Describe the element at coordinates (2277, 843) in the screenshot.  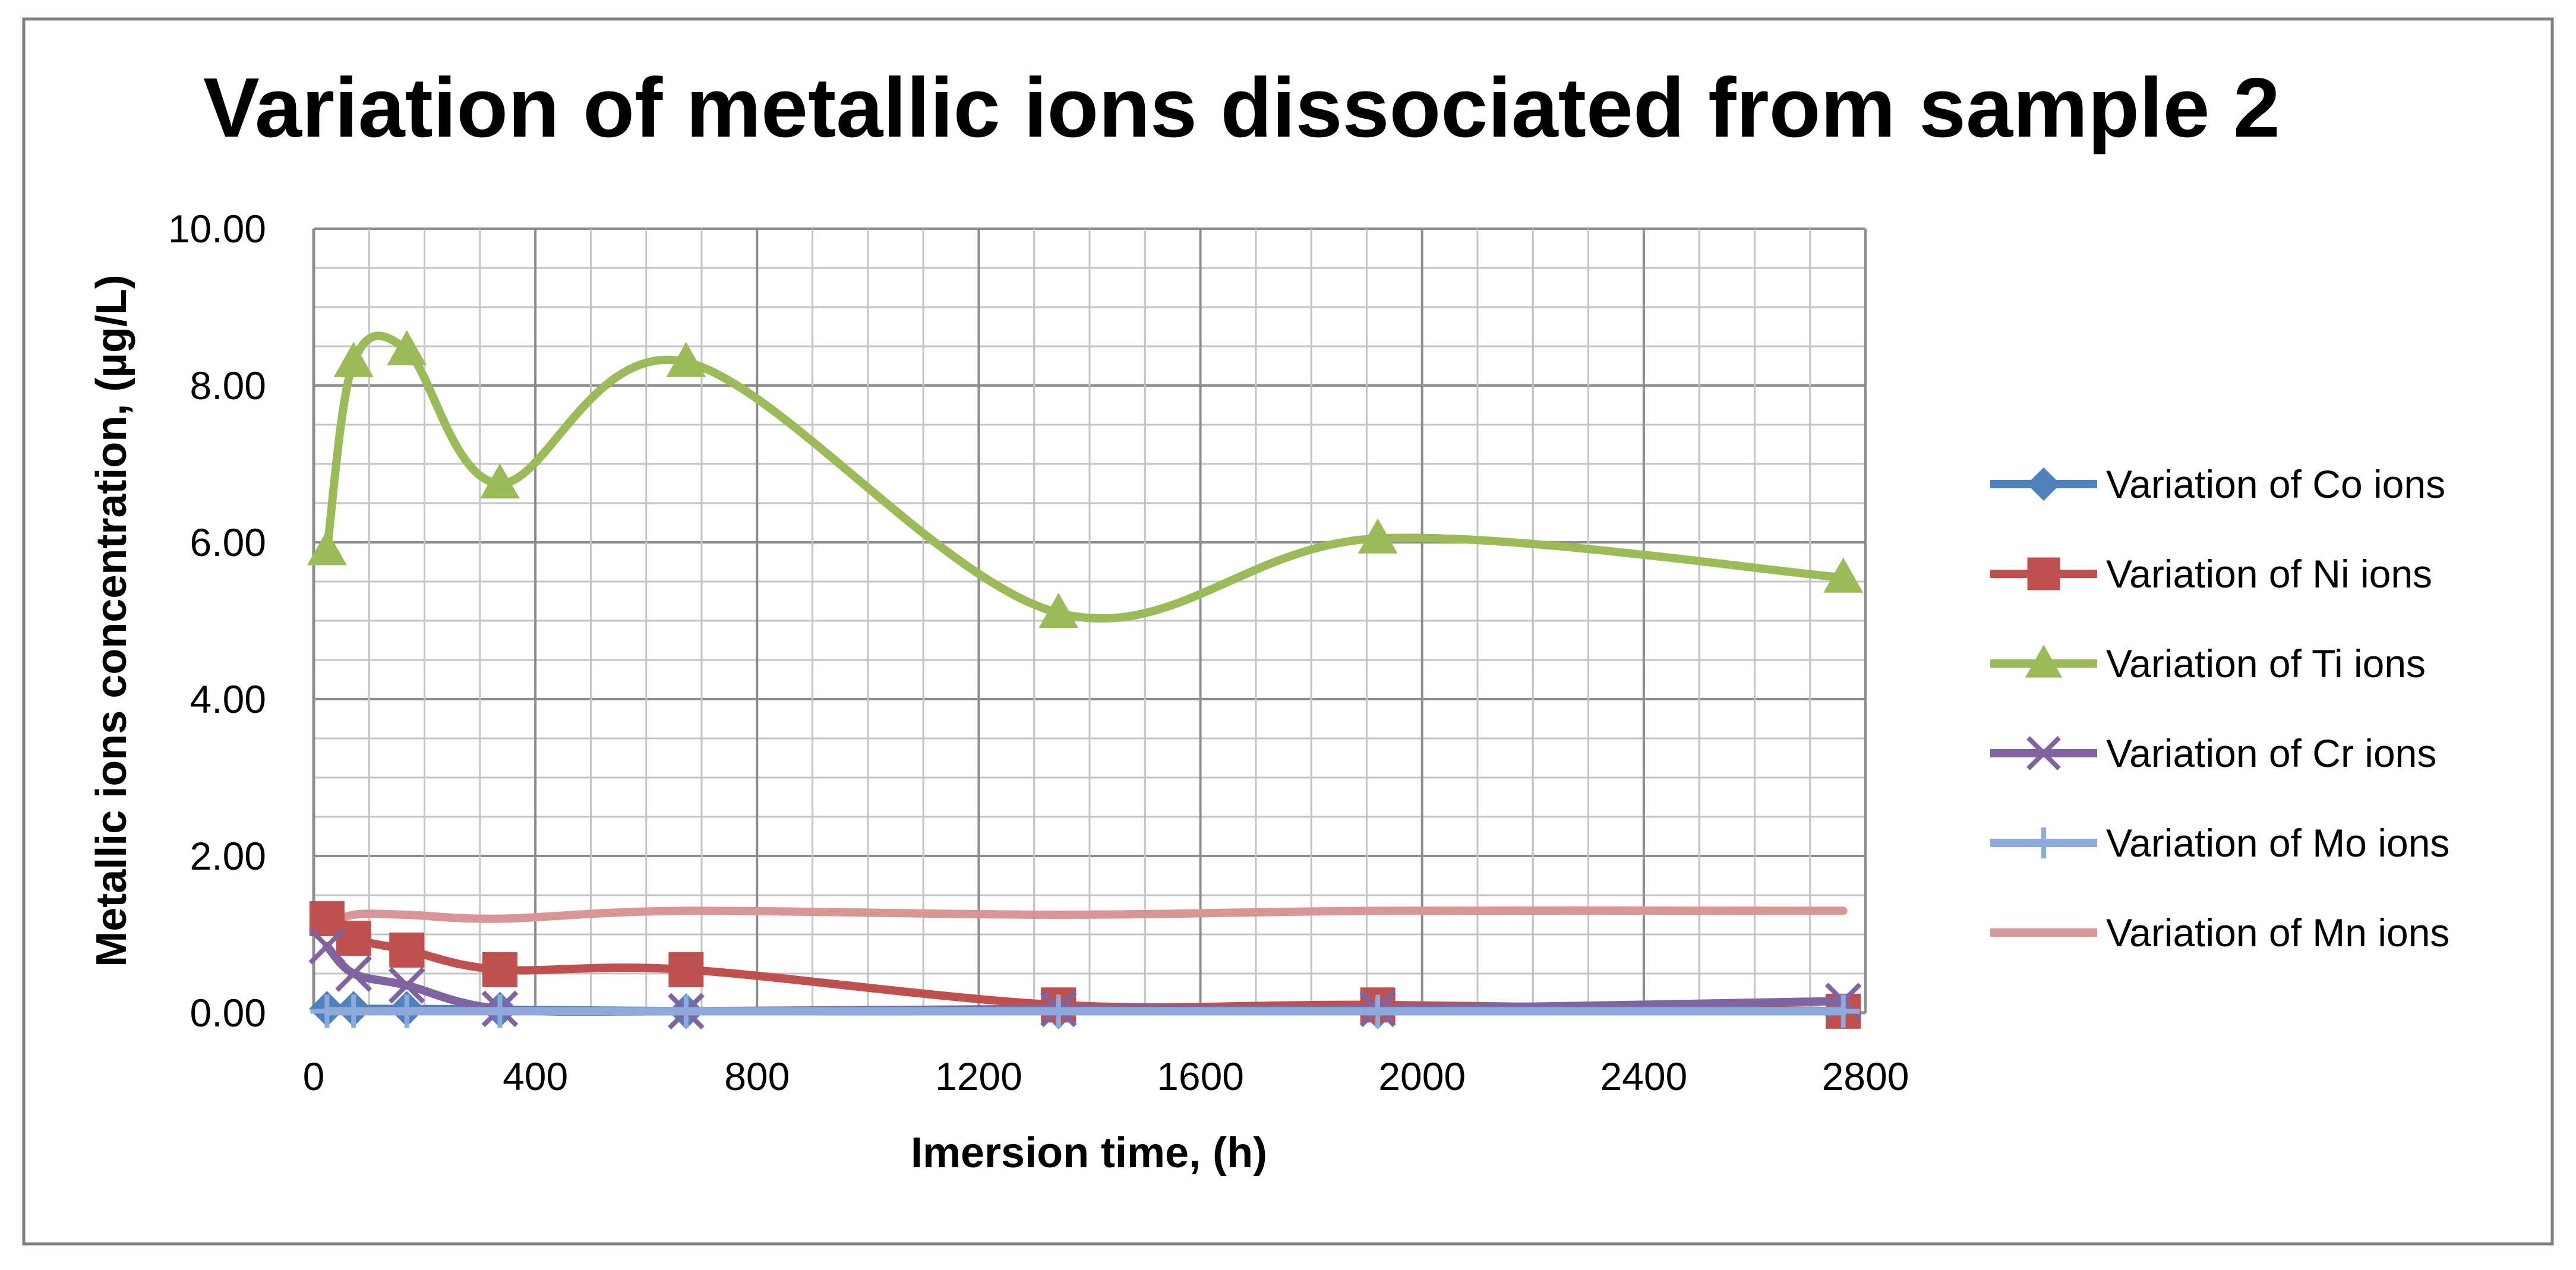
I see `legend-label: Variation of Mo ions` at that location.